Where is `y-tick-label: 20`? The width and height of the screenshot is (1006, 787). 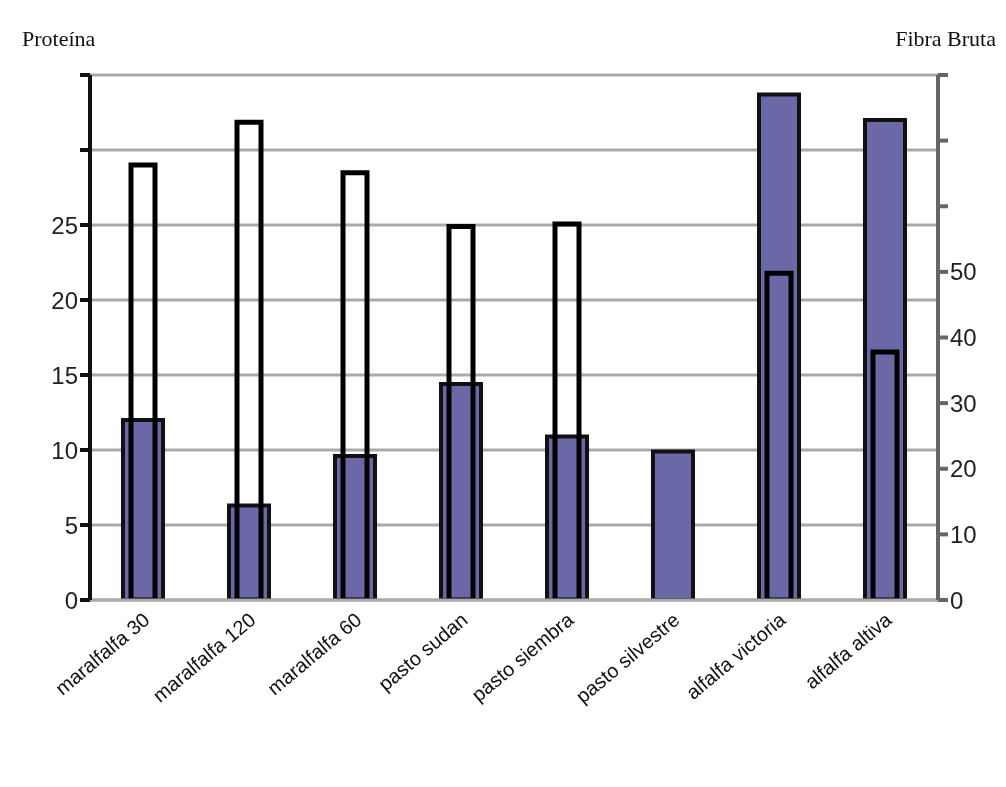
y-tick-label: 20 is located at coordinates (64, 300).